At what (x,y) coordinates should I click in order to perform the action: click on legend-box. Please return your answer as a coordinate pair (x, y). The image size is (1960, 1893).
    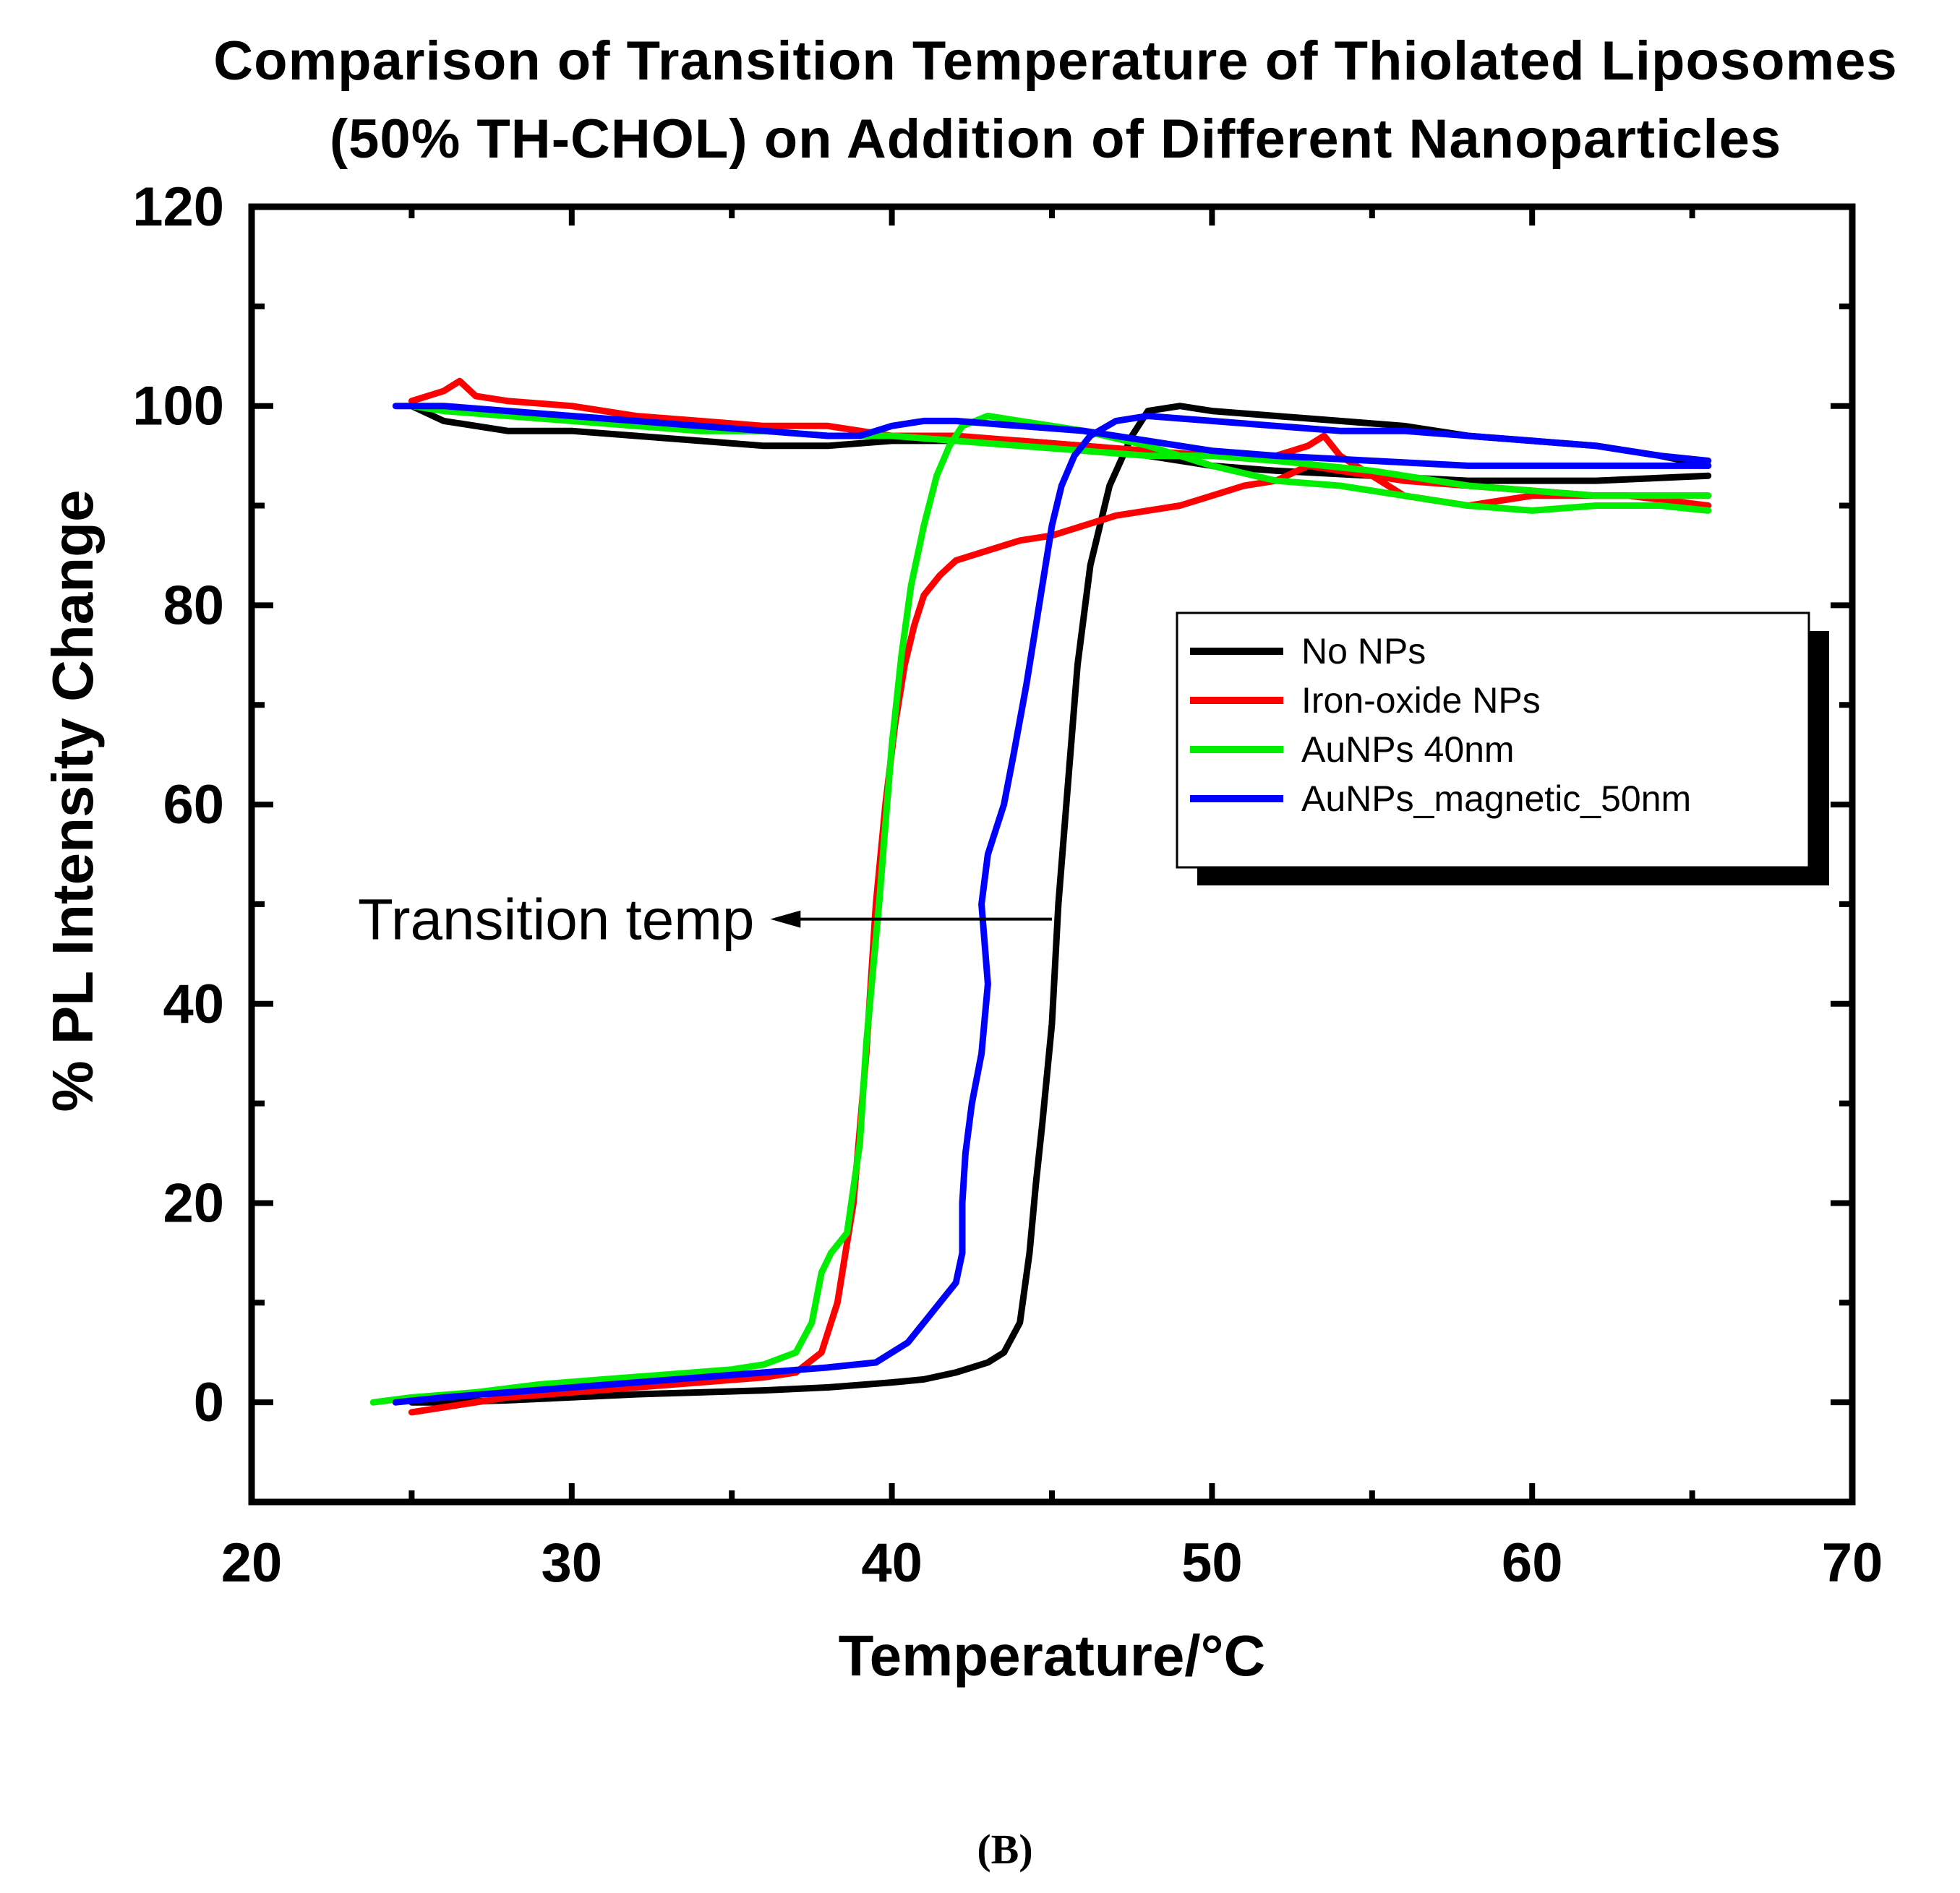
    Looking at the image, I should click on (1493, 740).